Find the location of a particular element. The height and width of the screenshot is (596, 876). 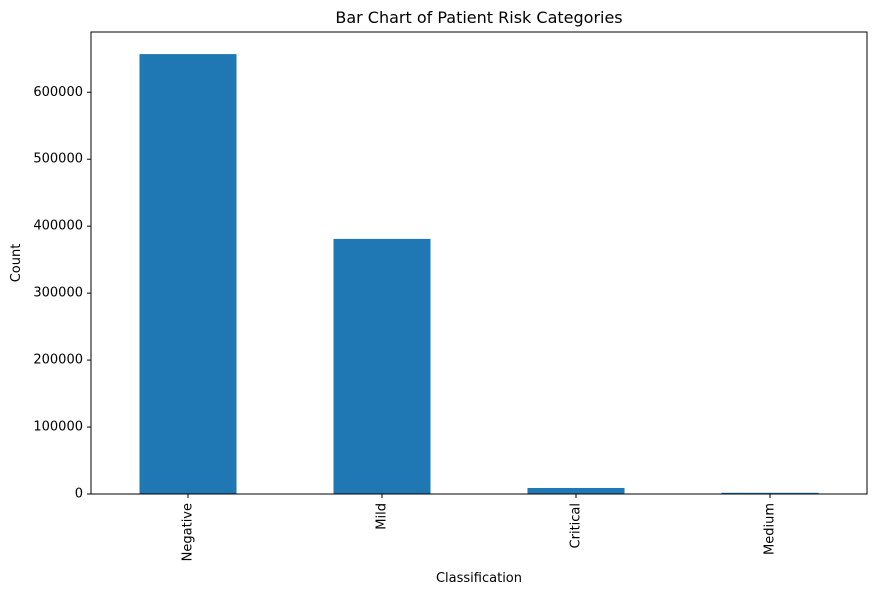

y-tick-label: 500000 is located at coordinates (58, 159).